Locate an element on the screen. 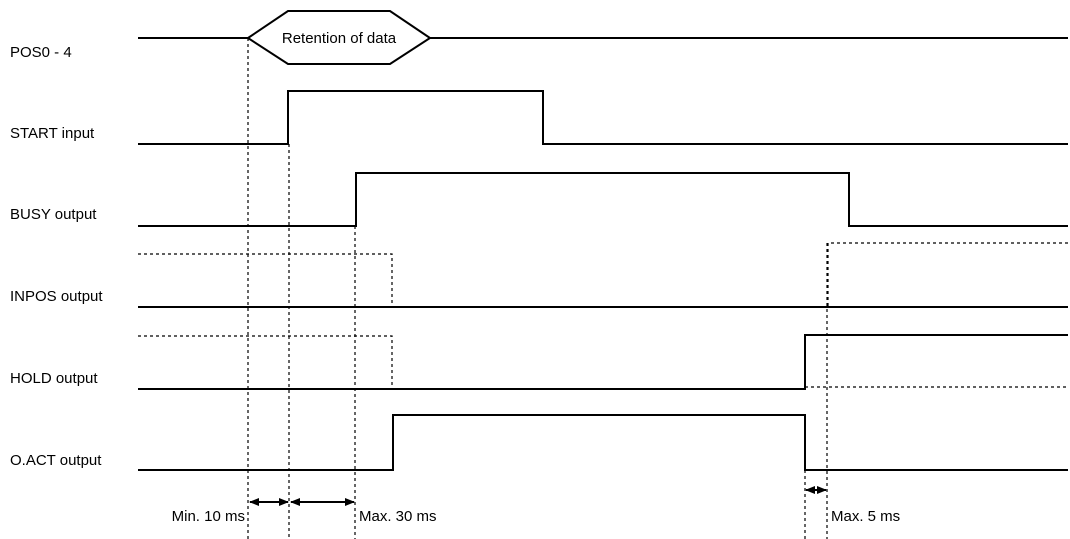 This screenshot has width=1070, height=539. waveform-inpos is located at coordinates (603, 275).